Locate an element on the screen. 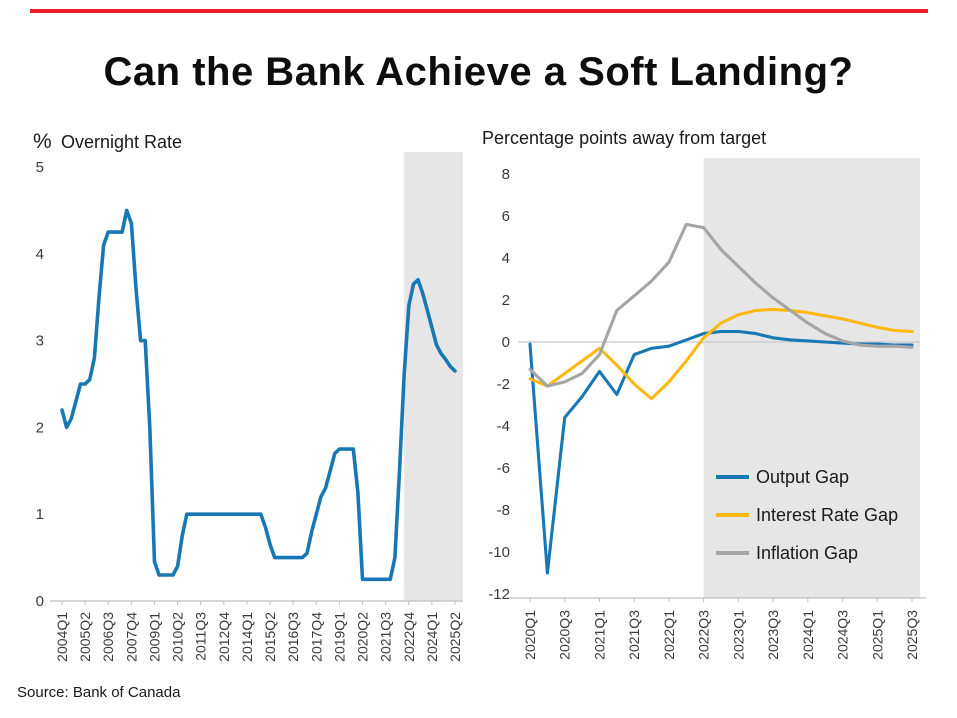 The height and width of the screenshot is (718, 957). x-tick-label: 2009Q1 is located at coordinates (154, 637).